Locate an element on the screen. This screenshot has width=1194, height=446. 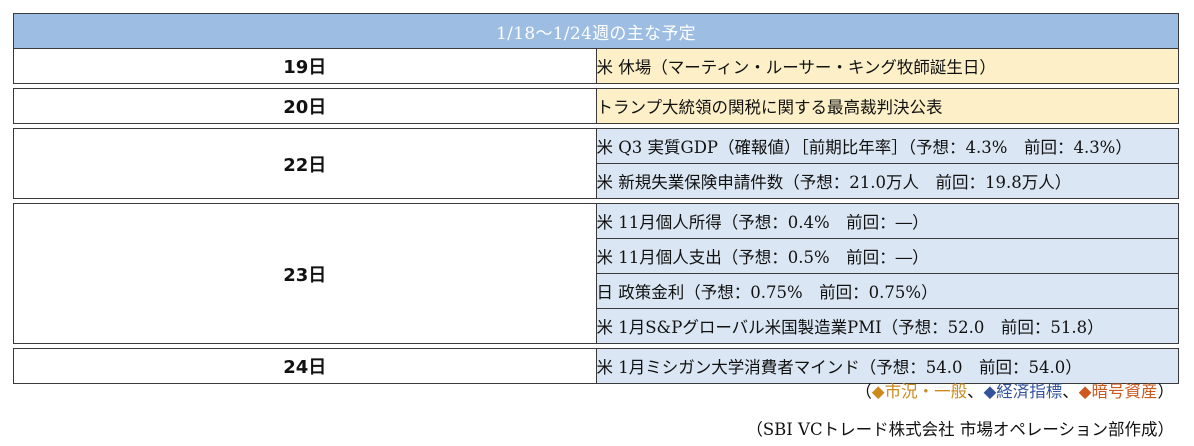
header-row: 1/18〜1/24週の主な予定 is located at coordinates (596, 31).